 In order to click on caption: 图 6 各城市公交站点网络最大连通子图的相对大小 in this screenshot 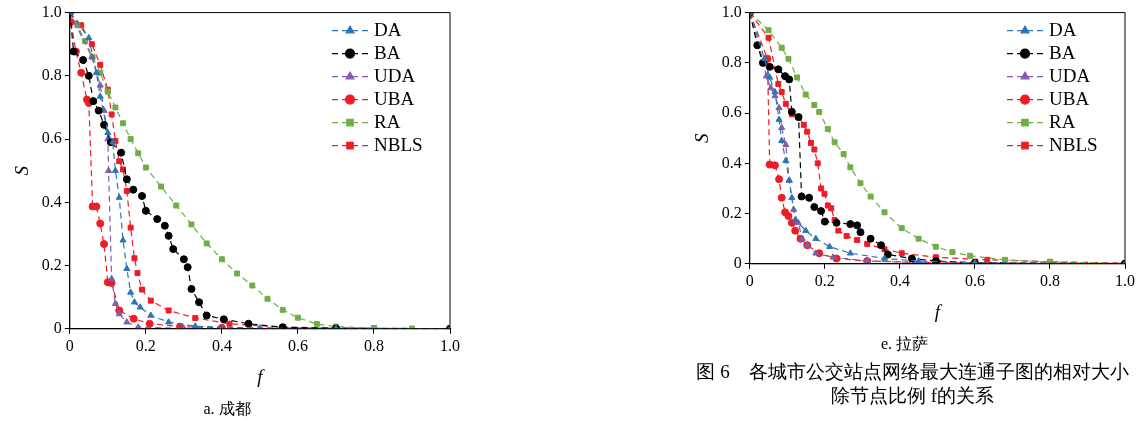, I will do `click(912, 372)`.